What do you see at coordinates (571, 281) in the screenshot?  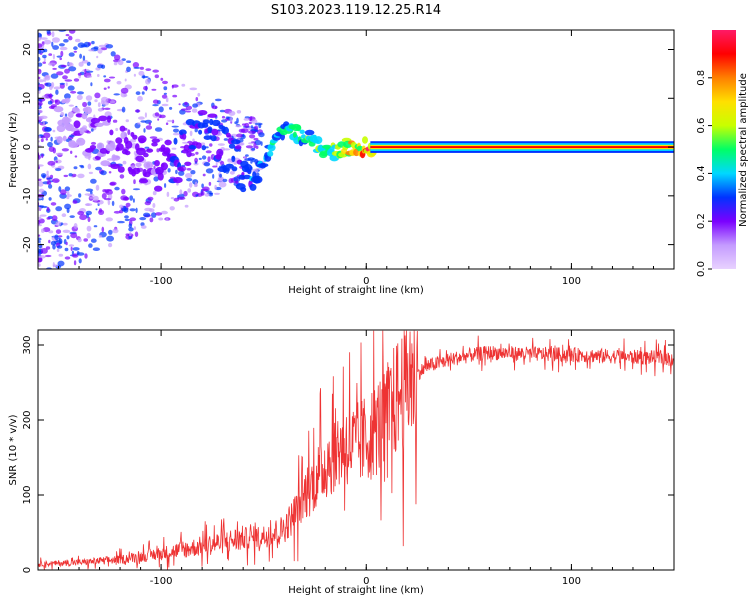 I see `x-tick-label: 100` at bounding box center [571, 281].